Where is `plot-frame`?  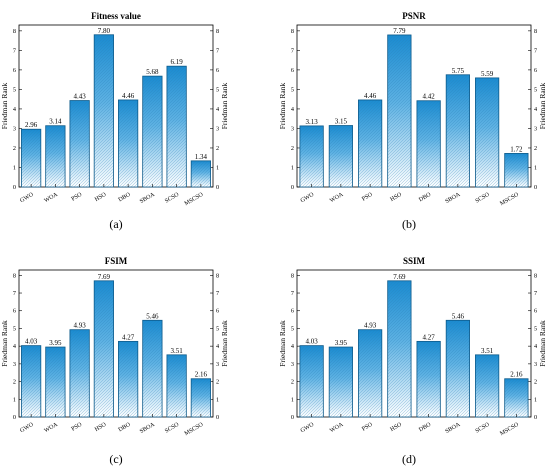
plot-frame is located at coordinates (414, 343).